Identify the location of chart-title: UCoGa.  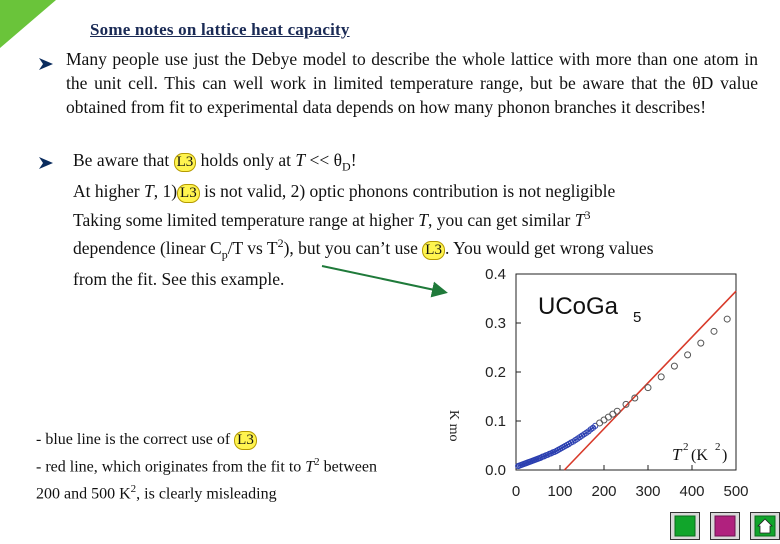
(578, 306).